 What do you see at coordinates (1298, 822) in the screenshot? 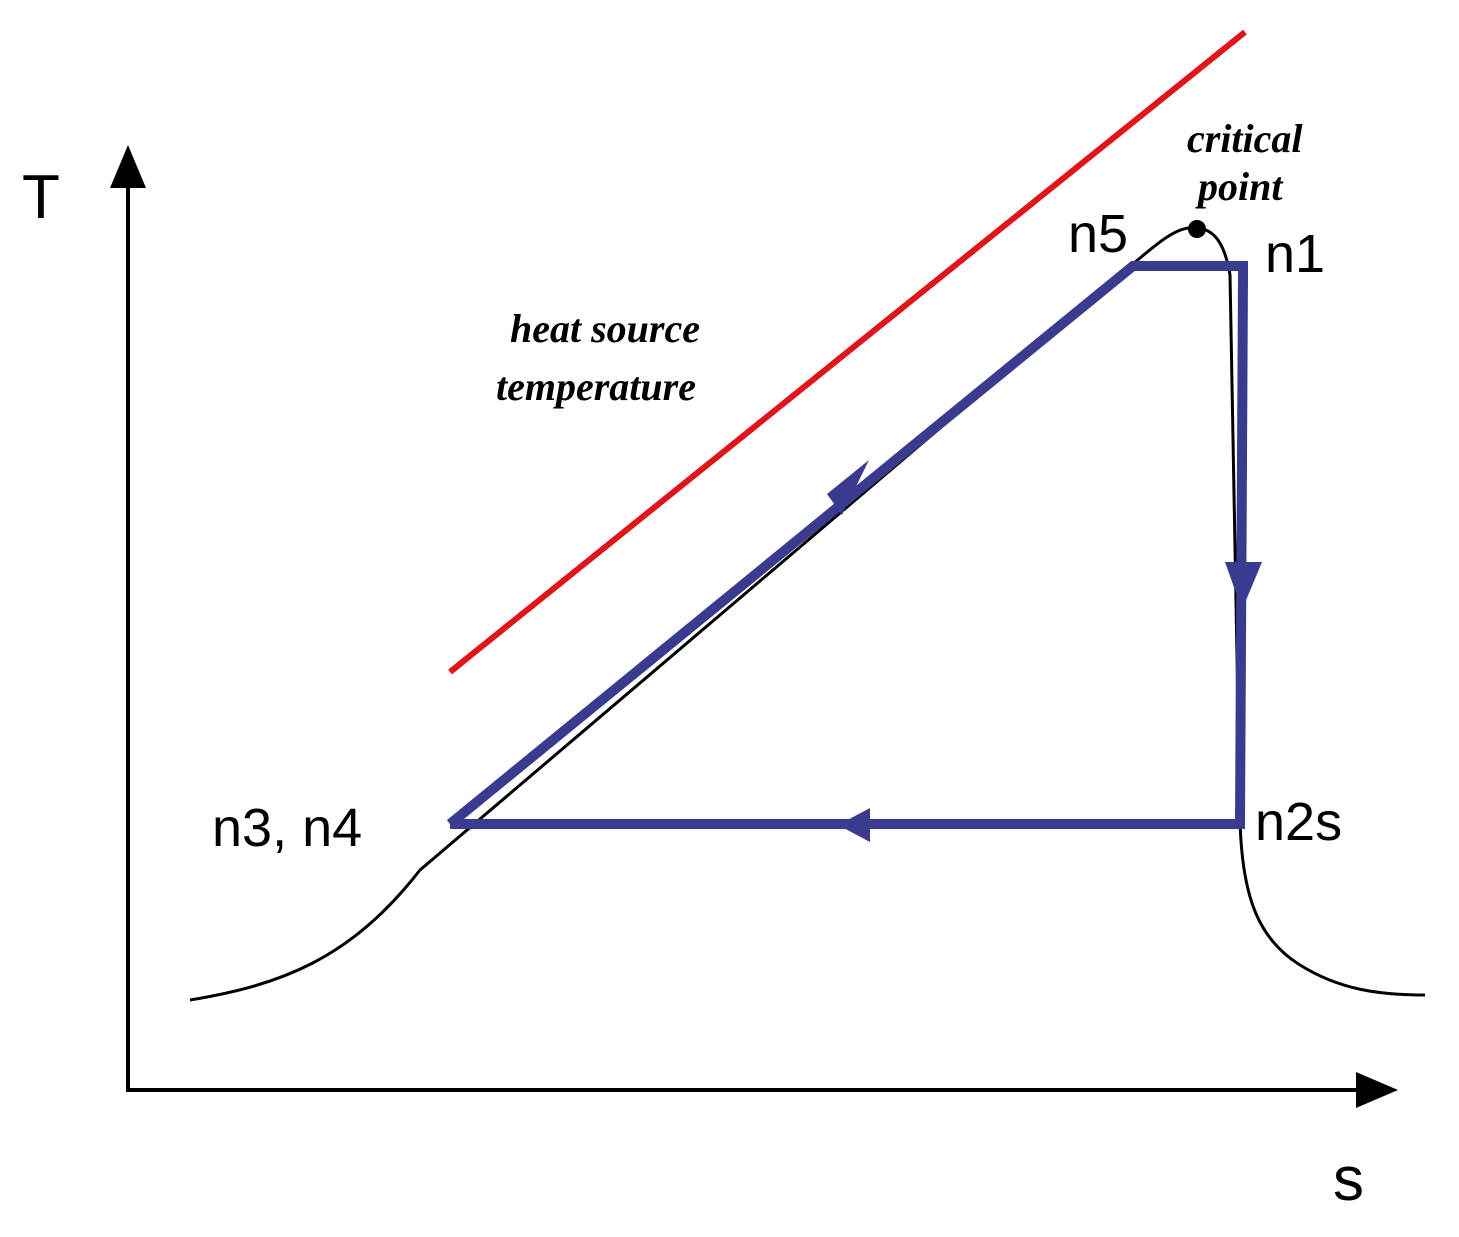
I see `state-label-n2s: n2s` at bounding box center [1298, 822].